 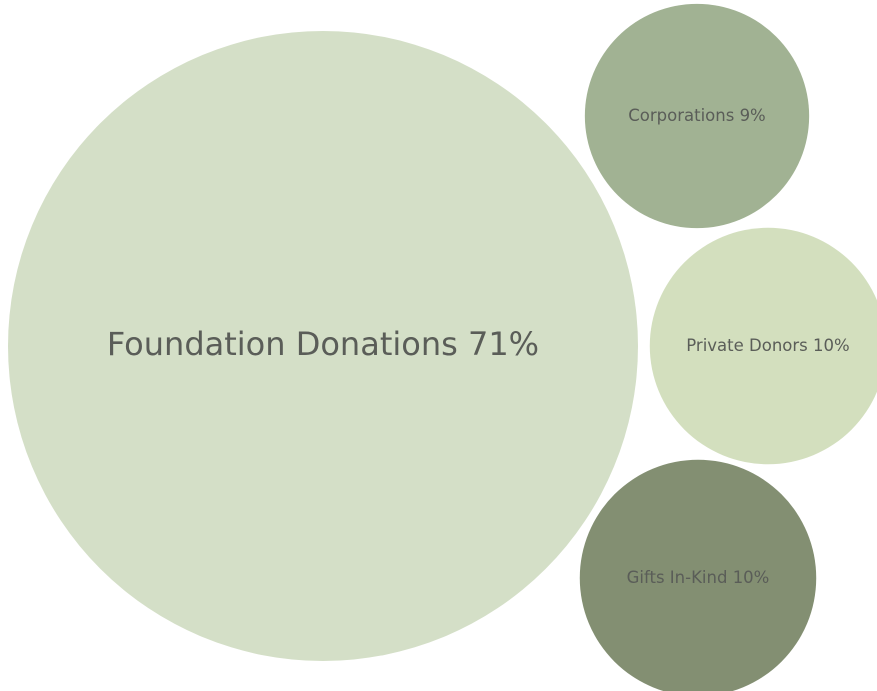 What do you see at coordinates (503, 344) in the screenshot?
I see `value-label: 71%` at bounding box center [503, 344].